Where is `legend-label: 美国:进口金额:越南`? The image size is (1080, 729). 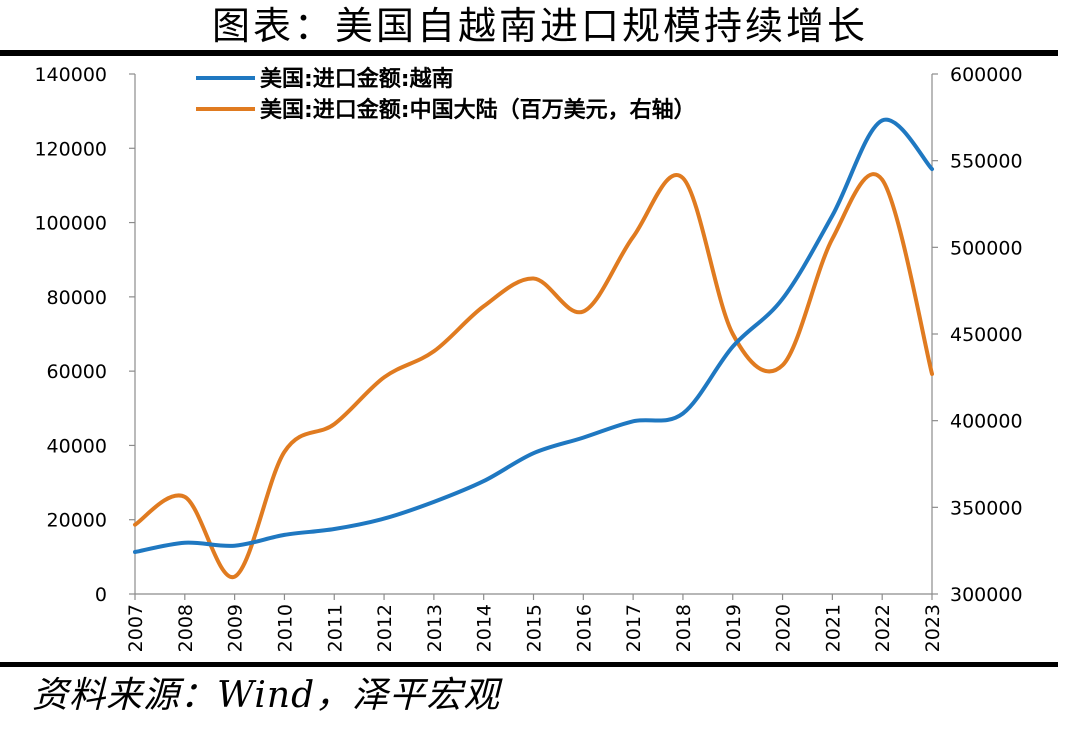 legend-label: 美国:进口金额:越南 is located at coordinates (357, 79).